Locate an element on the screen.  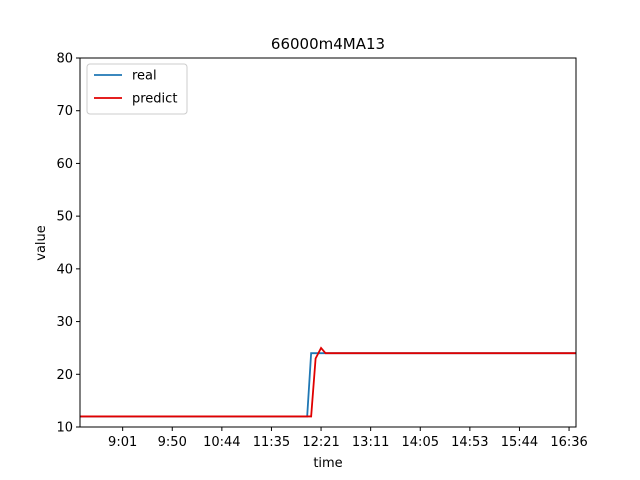
x-tick-label: 16:36 is located at coordinates (568, 442).